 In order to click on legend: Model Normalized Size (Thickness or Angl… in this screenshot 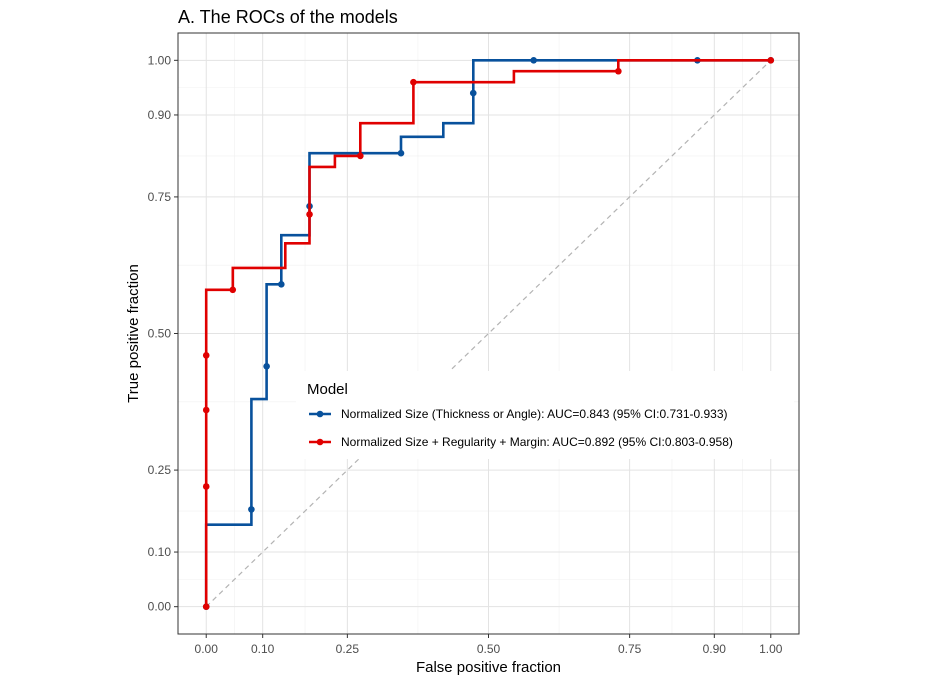, I will do `click(545, 415)`.